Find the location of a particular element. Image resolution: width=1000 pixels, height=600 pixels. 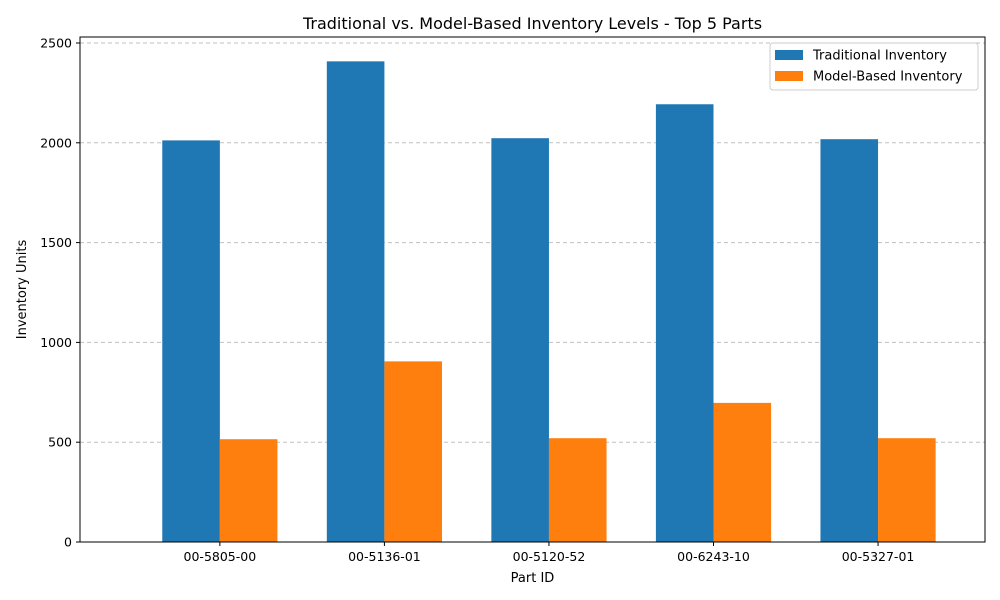

y-tick-label: 1000 is located at coordinates (56, 342).